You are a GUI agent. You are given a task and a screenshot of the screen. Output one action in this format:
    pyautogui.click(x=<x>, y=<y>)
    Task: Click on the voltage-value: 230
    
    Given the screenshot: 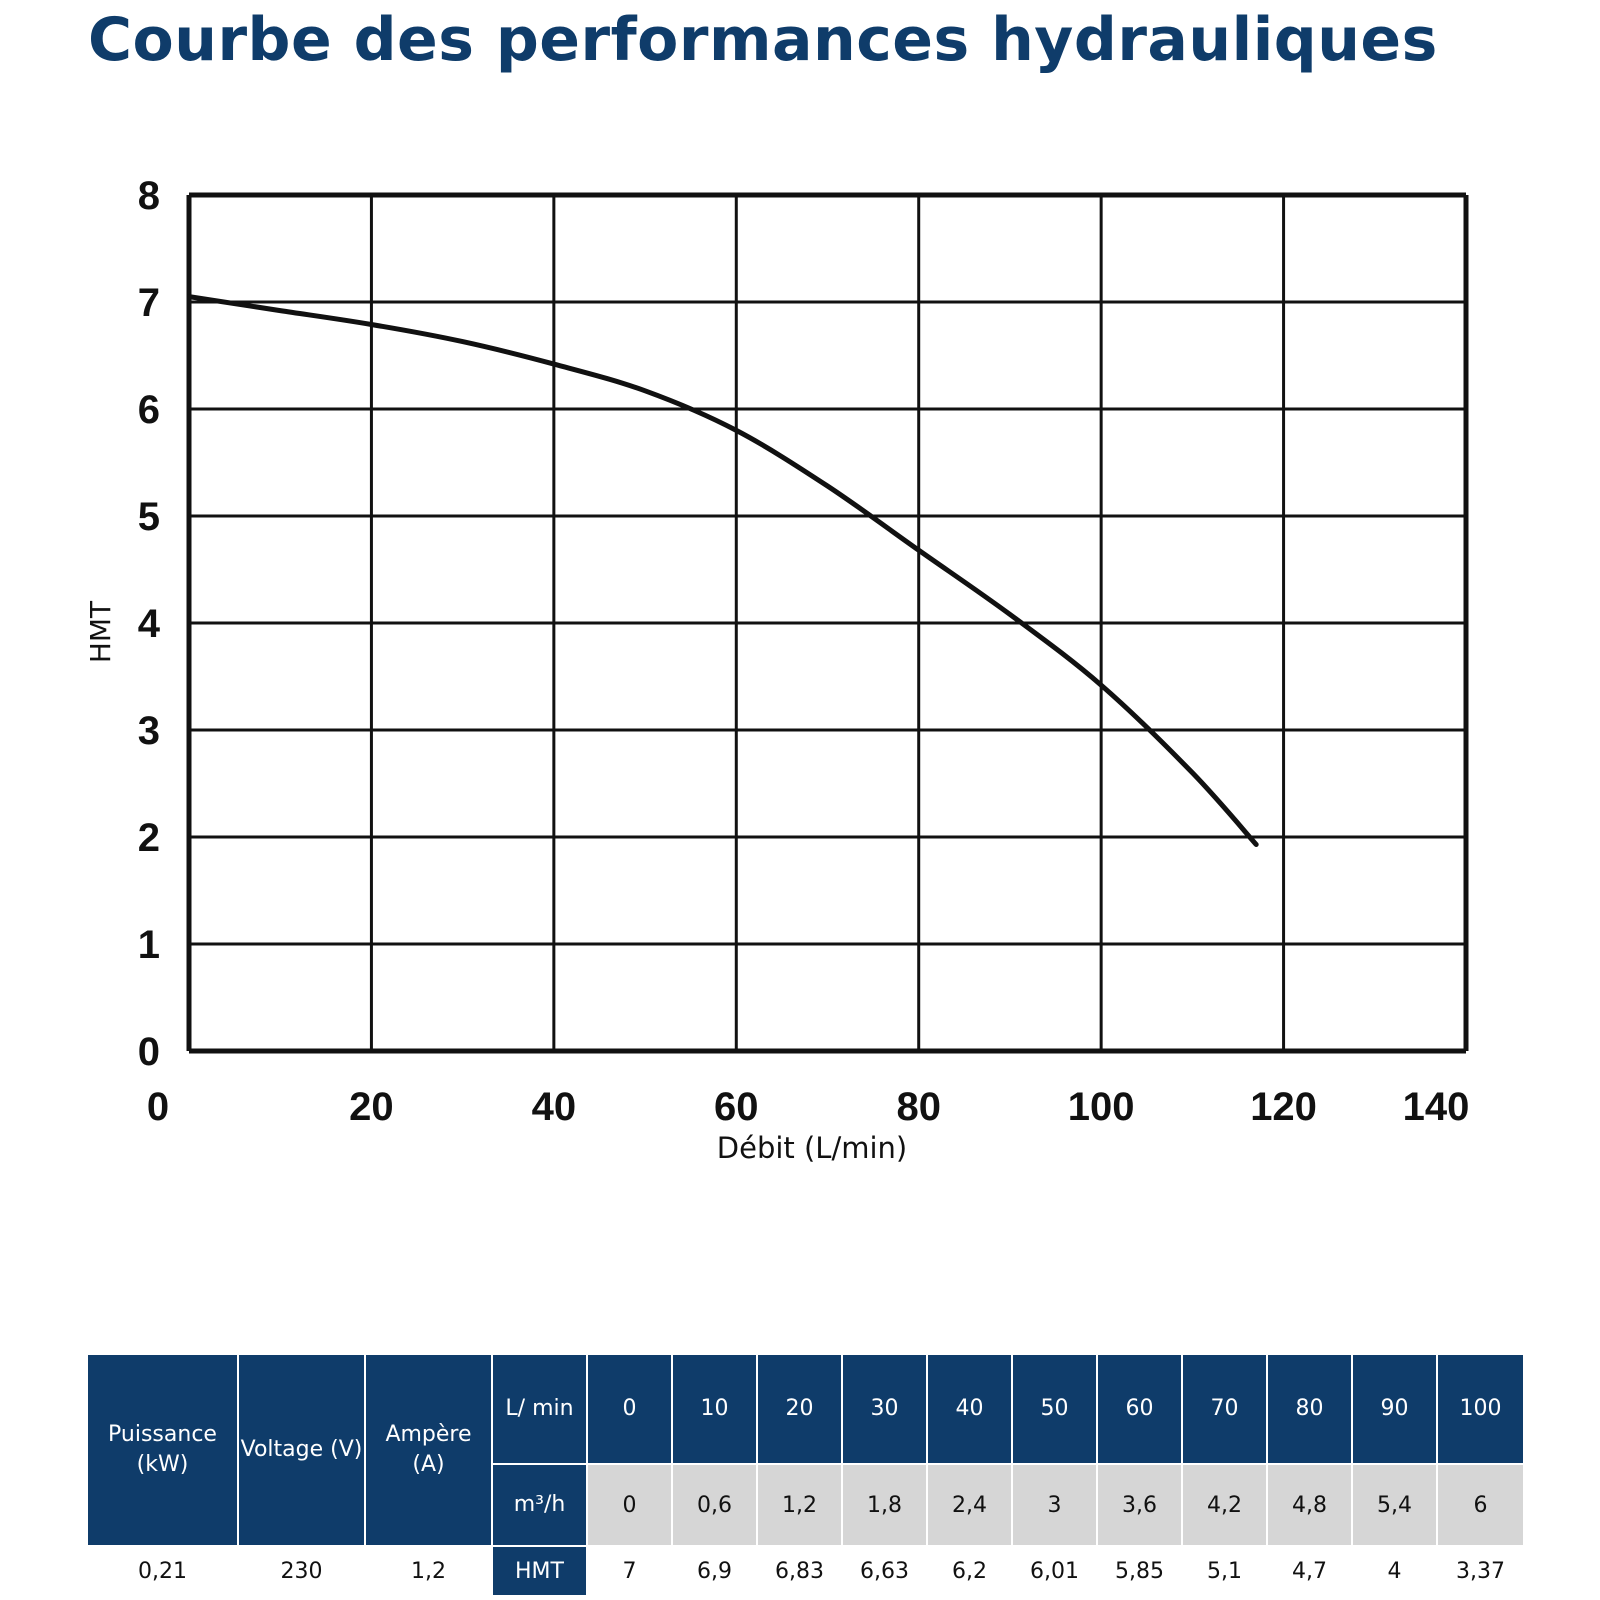 What is the action you would take?
    pyautogui.click(x=301, y=1571)
    